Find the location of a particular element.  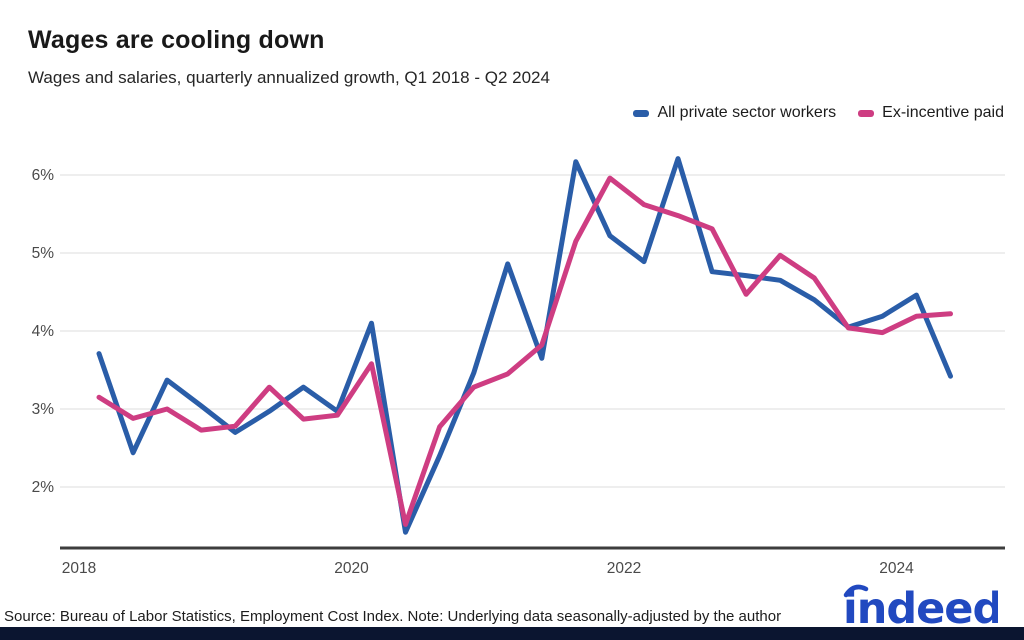

indeed-logo-text: indeed is located at coordinates (920, 607).